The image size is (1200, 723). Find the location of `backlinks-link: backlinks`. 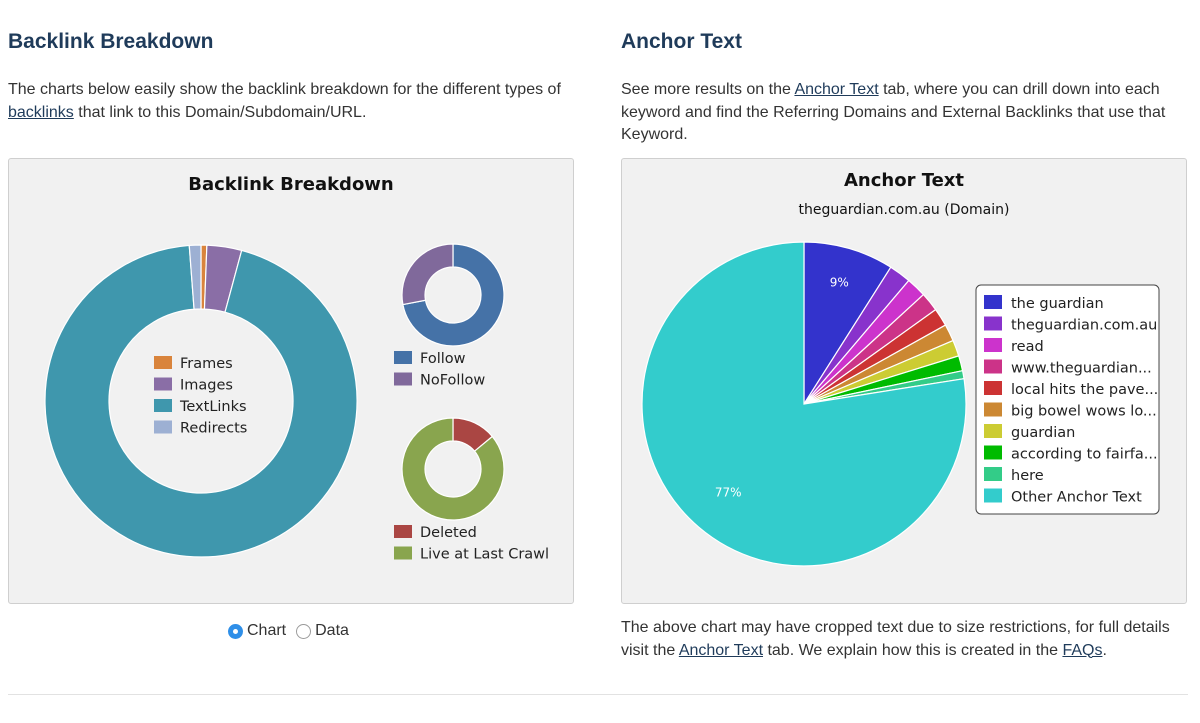

backlinks-link: backlinks is located at coordinates (41, 112).